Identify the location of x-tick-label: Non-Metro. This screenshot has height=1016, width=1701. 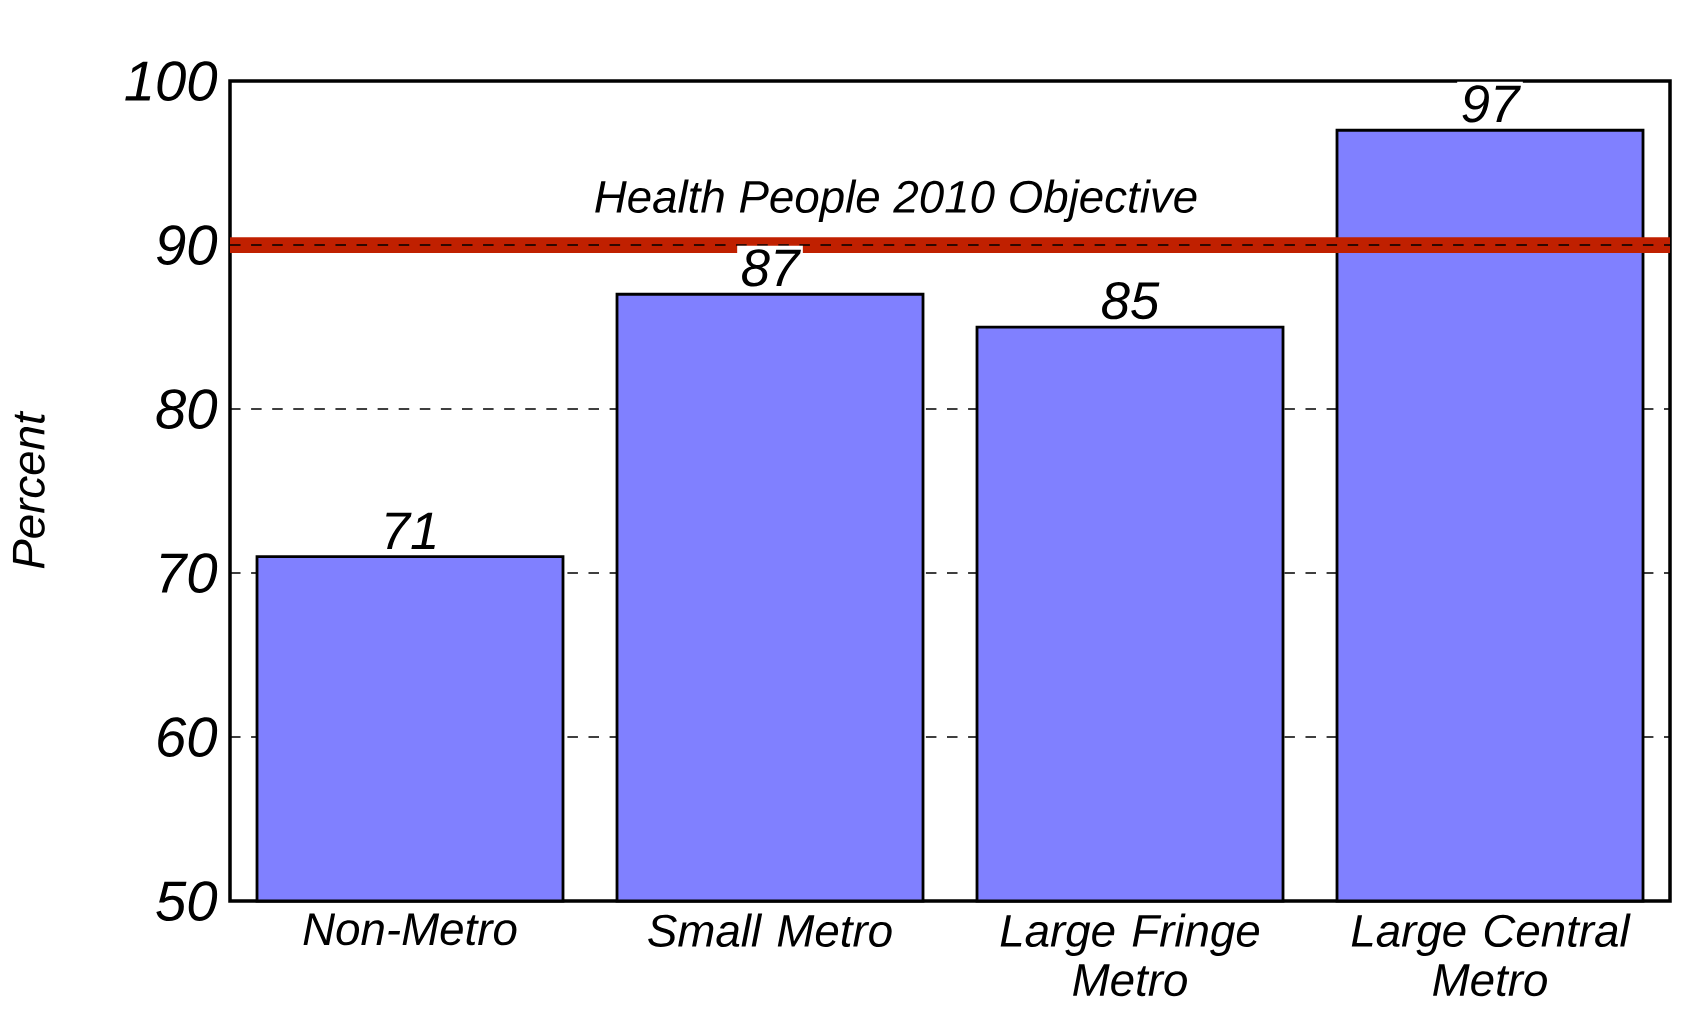
(410, 929).